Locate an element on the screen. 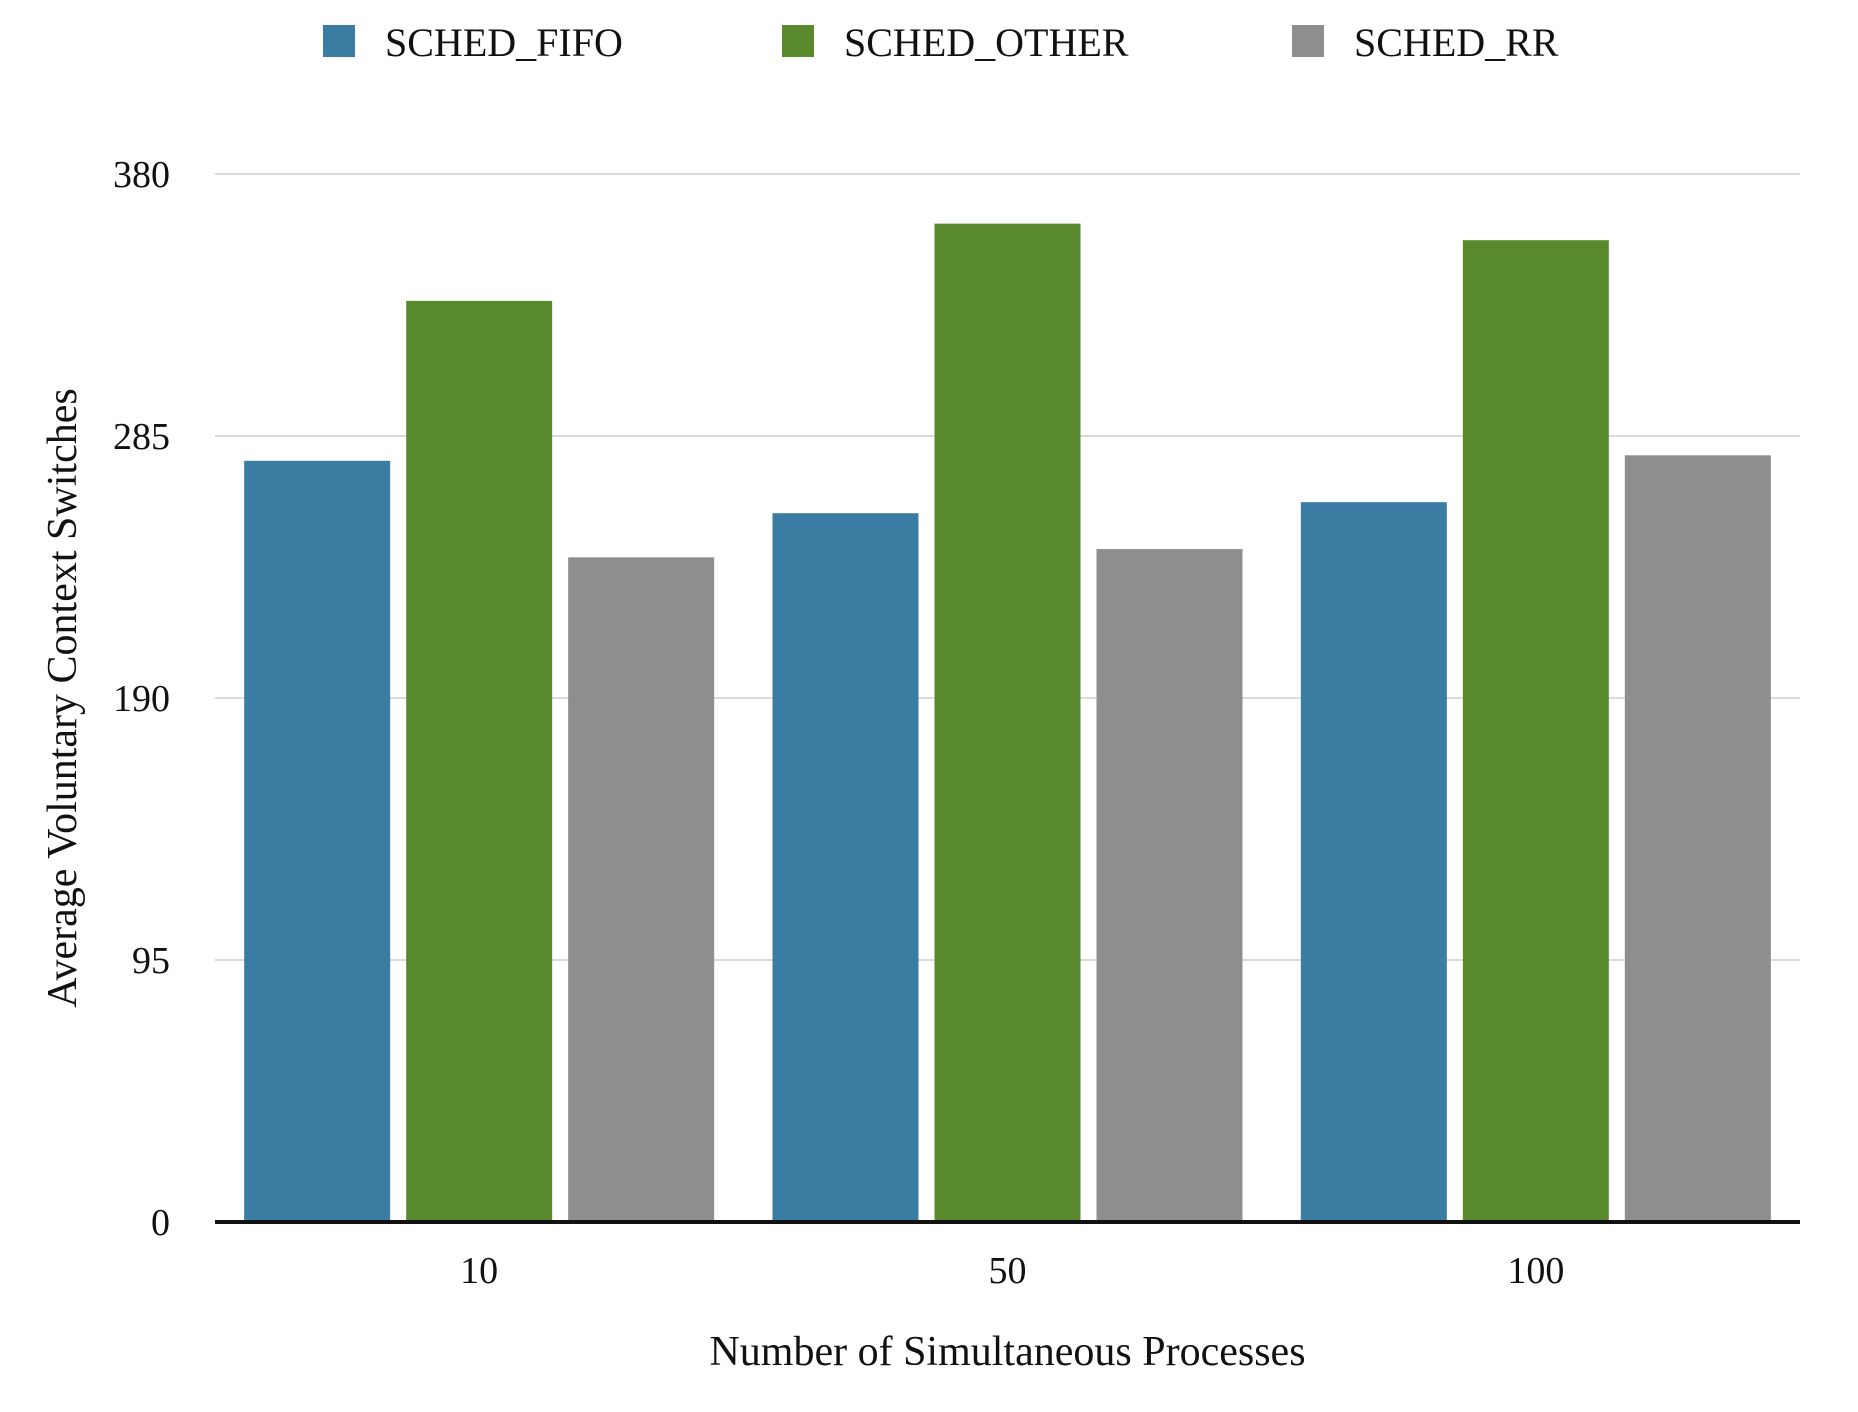  y-tick-label: 380 is located at coordinates (141, 175).